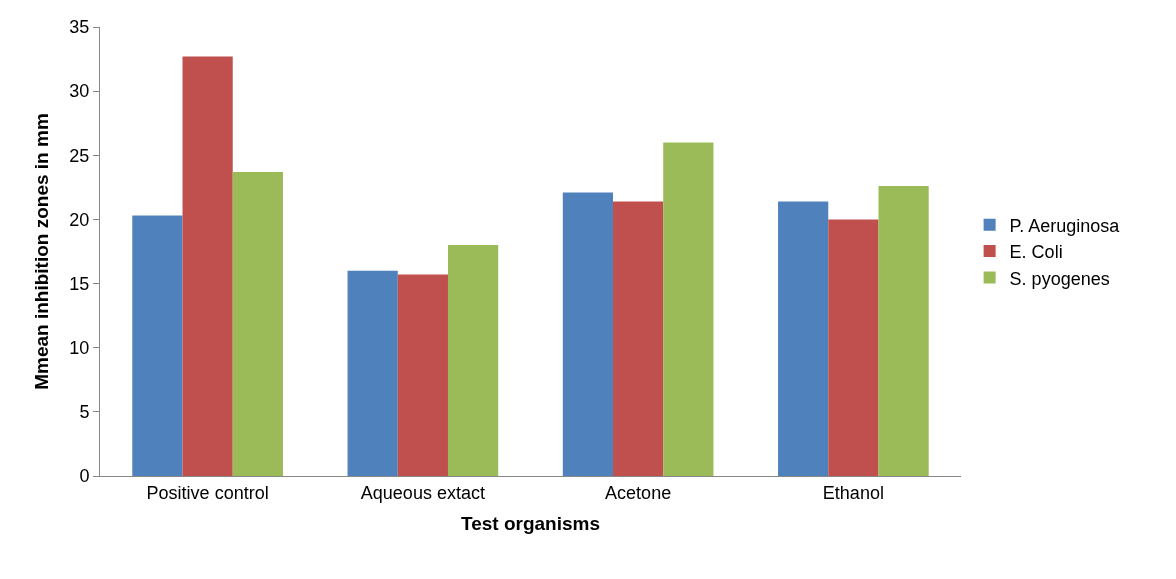  Describe the element at coordinates (79, 283) in the screenshot. I see `y-tick-label: 15` at that location.